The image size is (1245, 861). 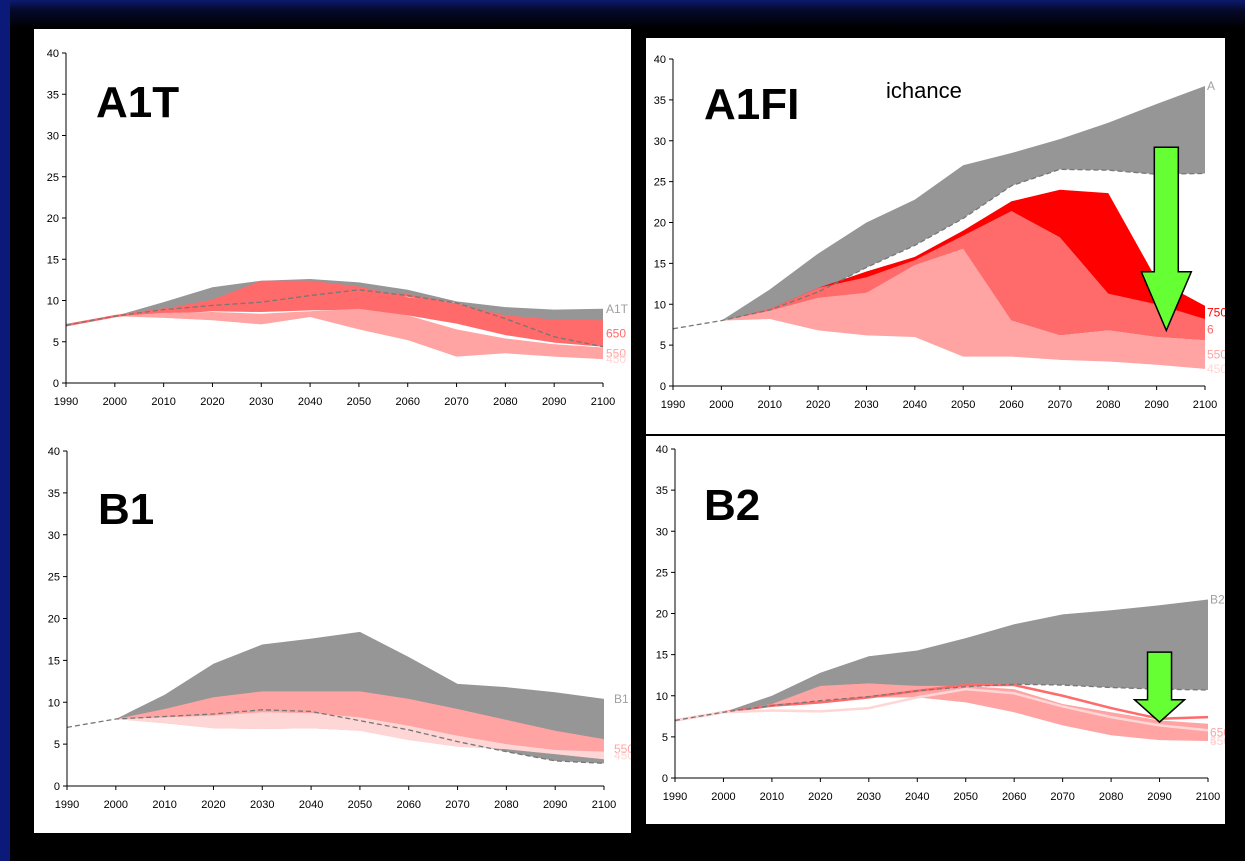 I want to click on a1fi-x-tick-label: 2000, so click(x=721, y=405).